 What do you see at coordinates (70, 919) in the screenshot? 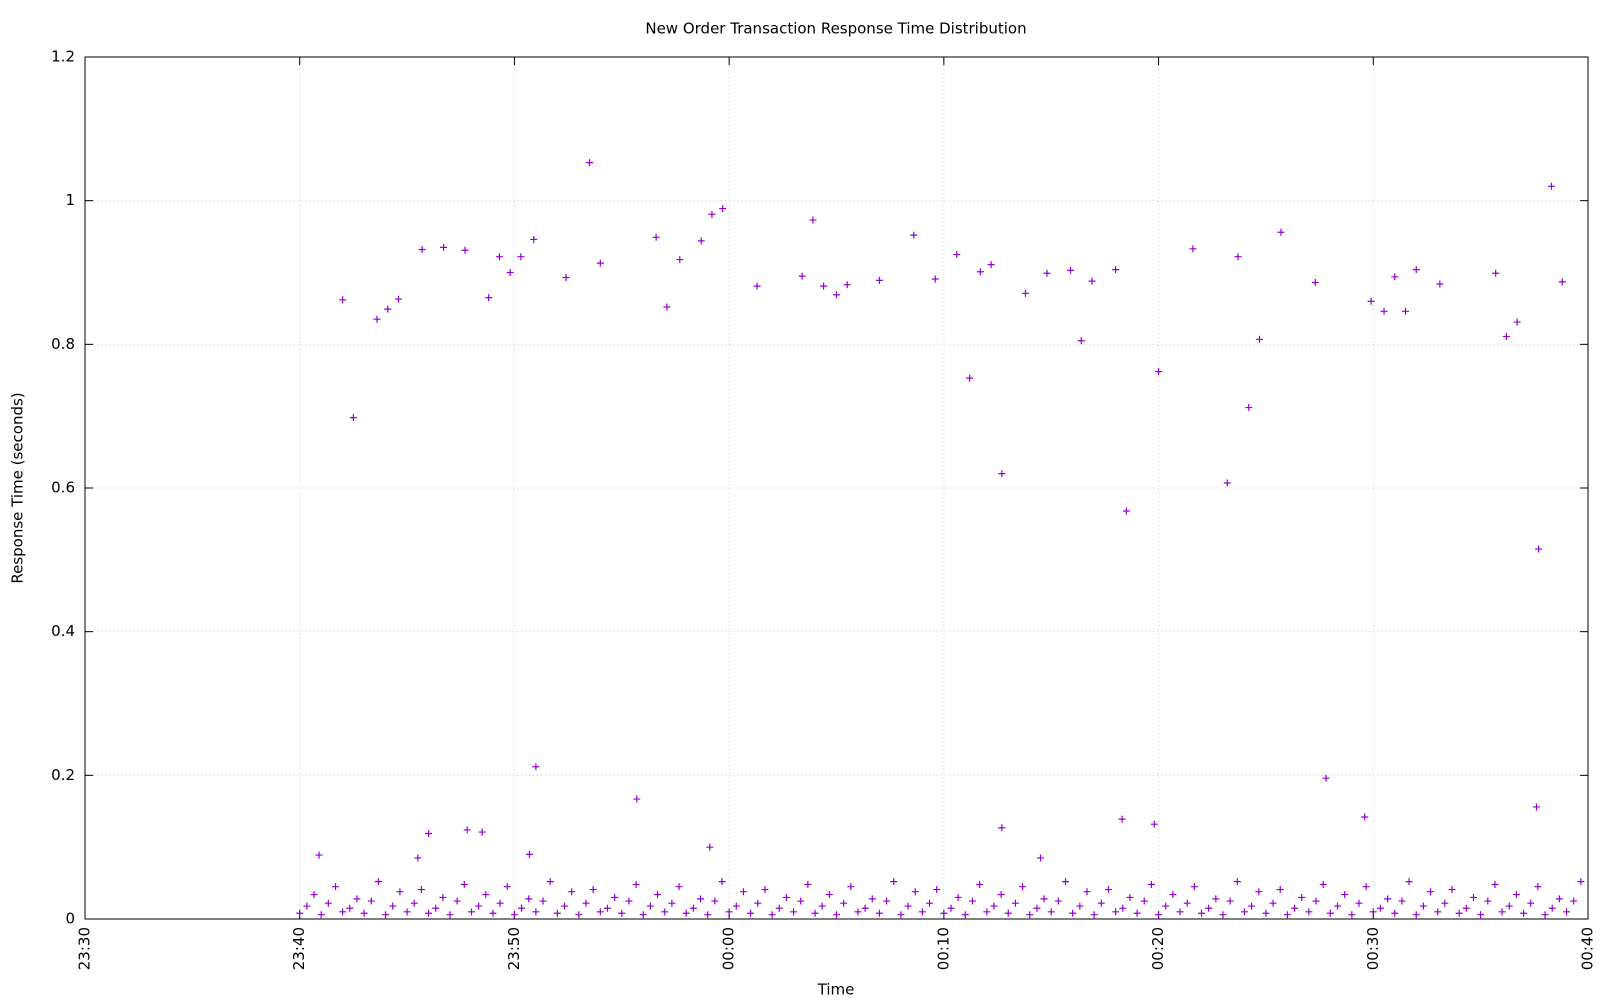
I see `y-tick-label: 0` at bounding box center [70, 919].